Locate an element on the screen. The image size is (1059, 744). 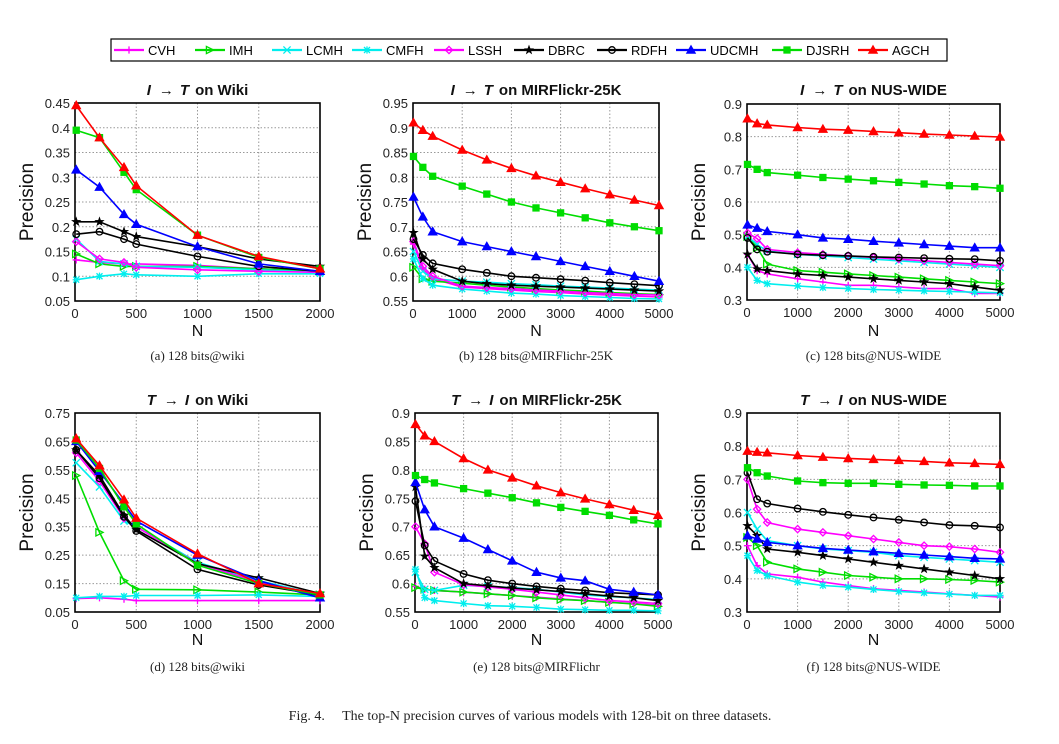
legend-item-dbrc: DBRC is located at coordinates (549, 50).